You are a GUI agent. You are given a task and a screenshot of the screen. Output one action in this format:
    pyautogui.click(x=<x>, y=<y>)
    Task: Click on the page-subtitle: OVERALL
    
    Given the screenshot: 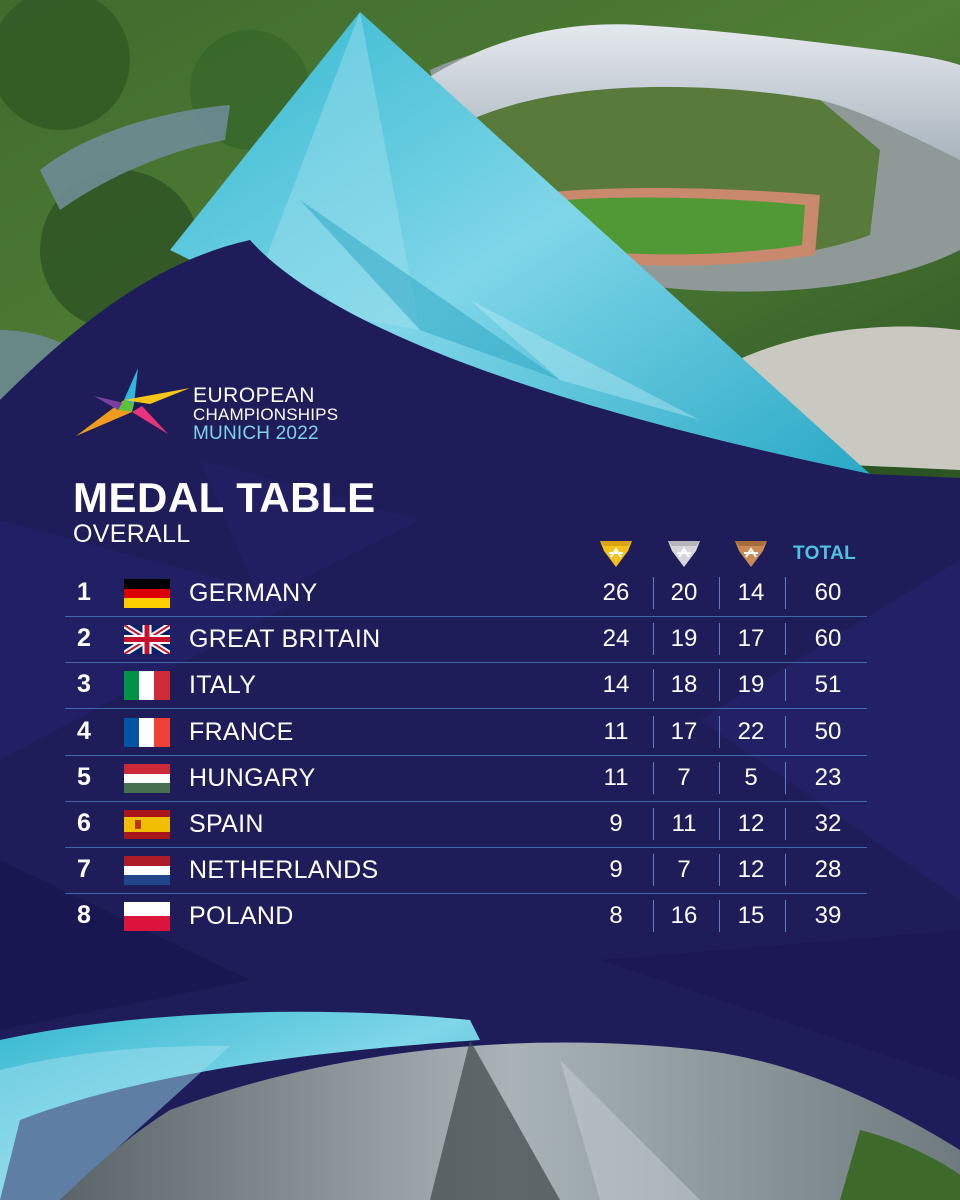 What is the action you would take?
    pyautogui.click(x=132, y=534)
    